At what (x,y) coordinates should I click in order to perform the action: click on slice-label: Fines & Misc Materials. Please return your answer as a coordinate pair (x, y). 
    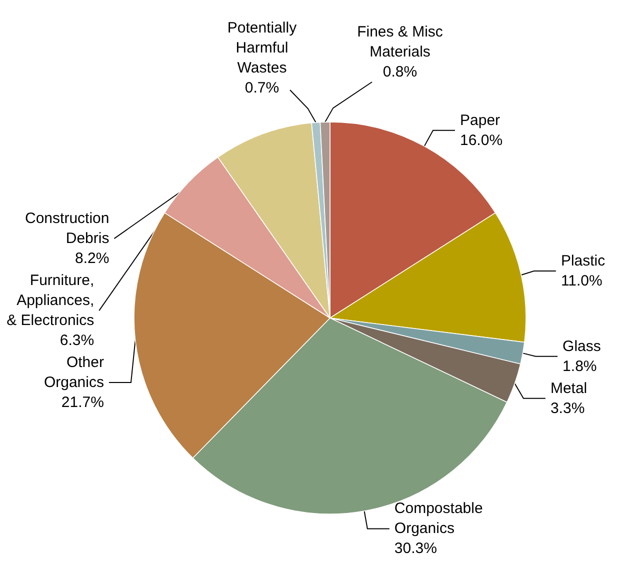
    Looking at the image, I should click on (400, 42).